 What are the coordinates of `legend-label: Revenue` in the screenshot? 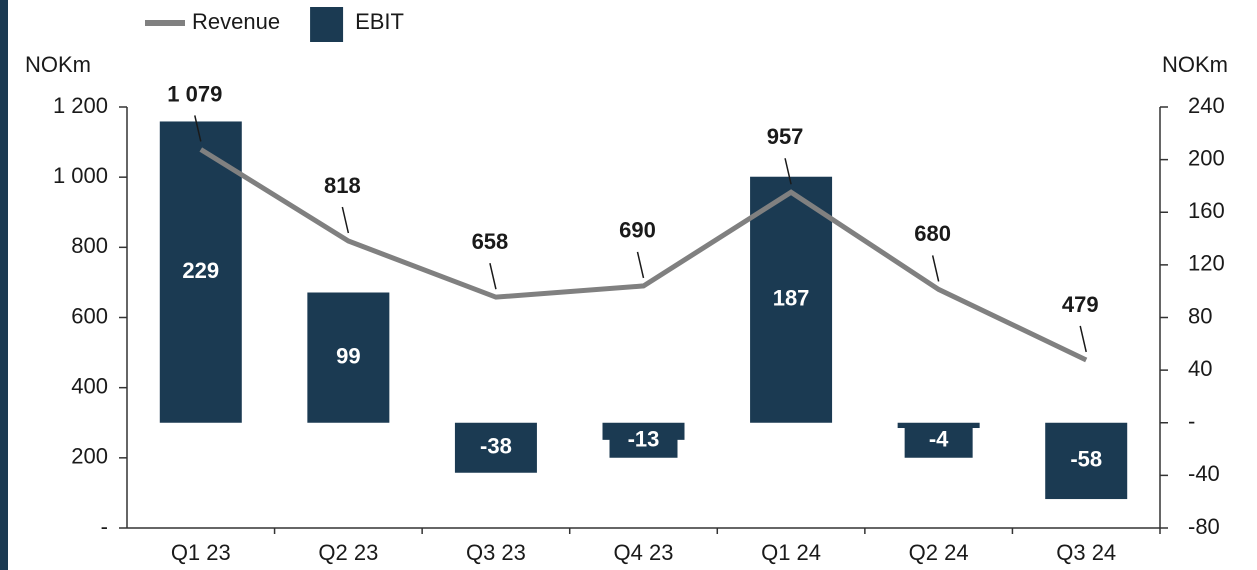 It's located at (236, 21).